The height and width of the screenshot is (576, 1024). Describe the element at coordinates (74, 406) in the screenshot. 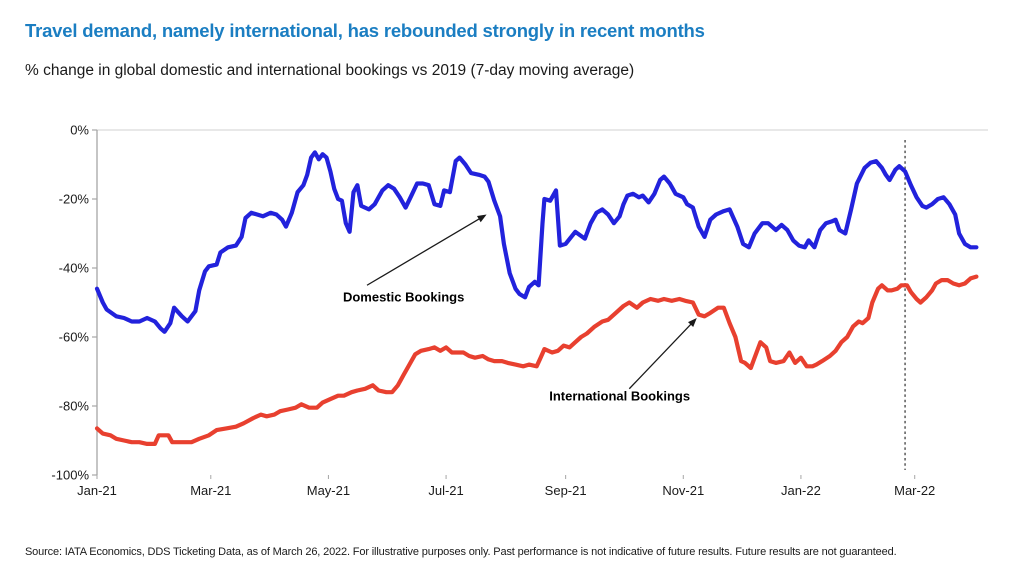

I see `y-axis-tick-label: -80%` at that location.